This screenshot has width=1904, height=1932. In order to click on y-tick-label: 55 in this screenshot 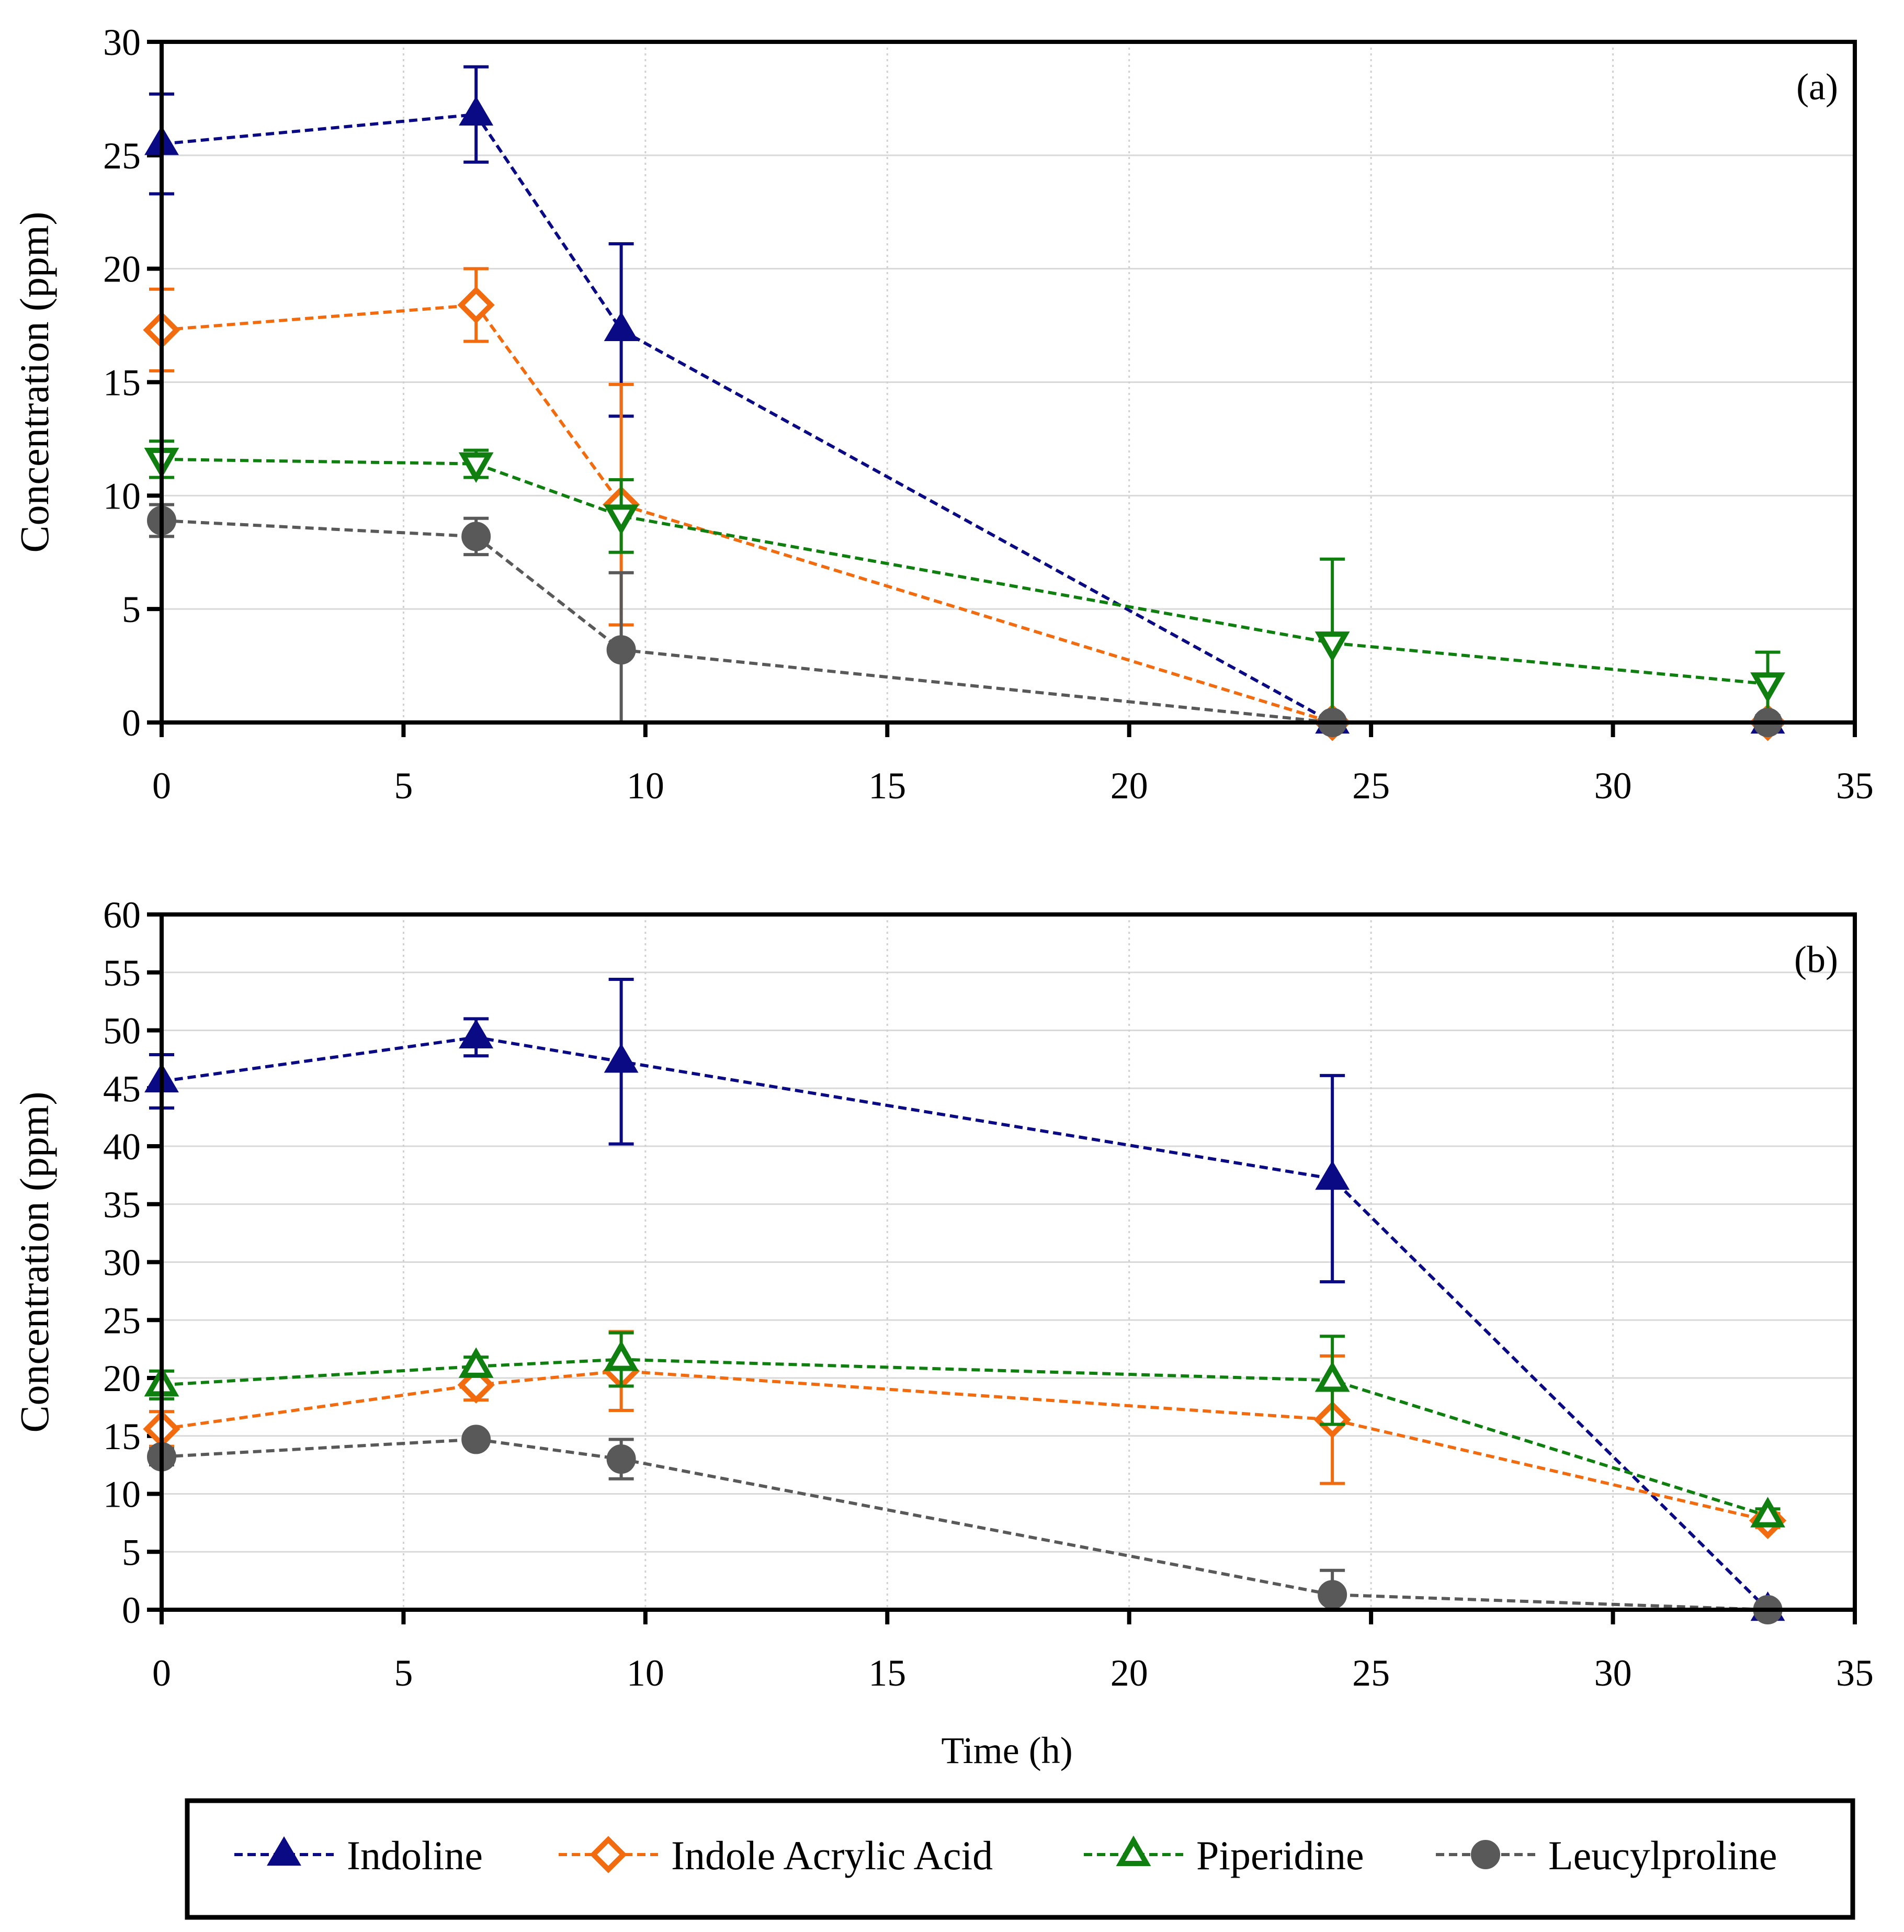, I will do `click(122, 973)`.